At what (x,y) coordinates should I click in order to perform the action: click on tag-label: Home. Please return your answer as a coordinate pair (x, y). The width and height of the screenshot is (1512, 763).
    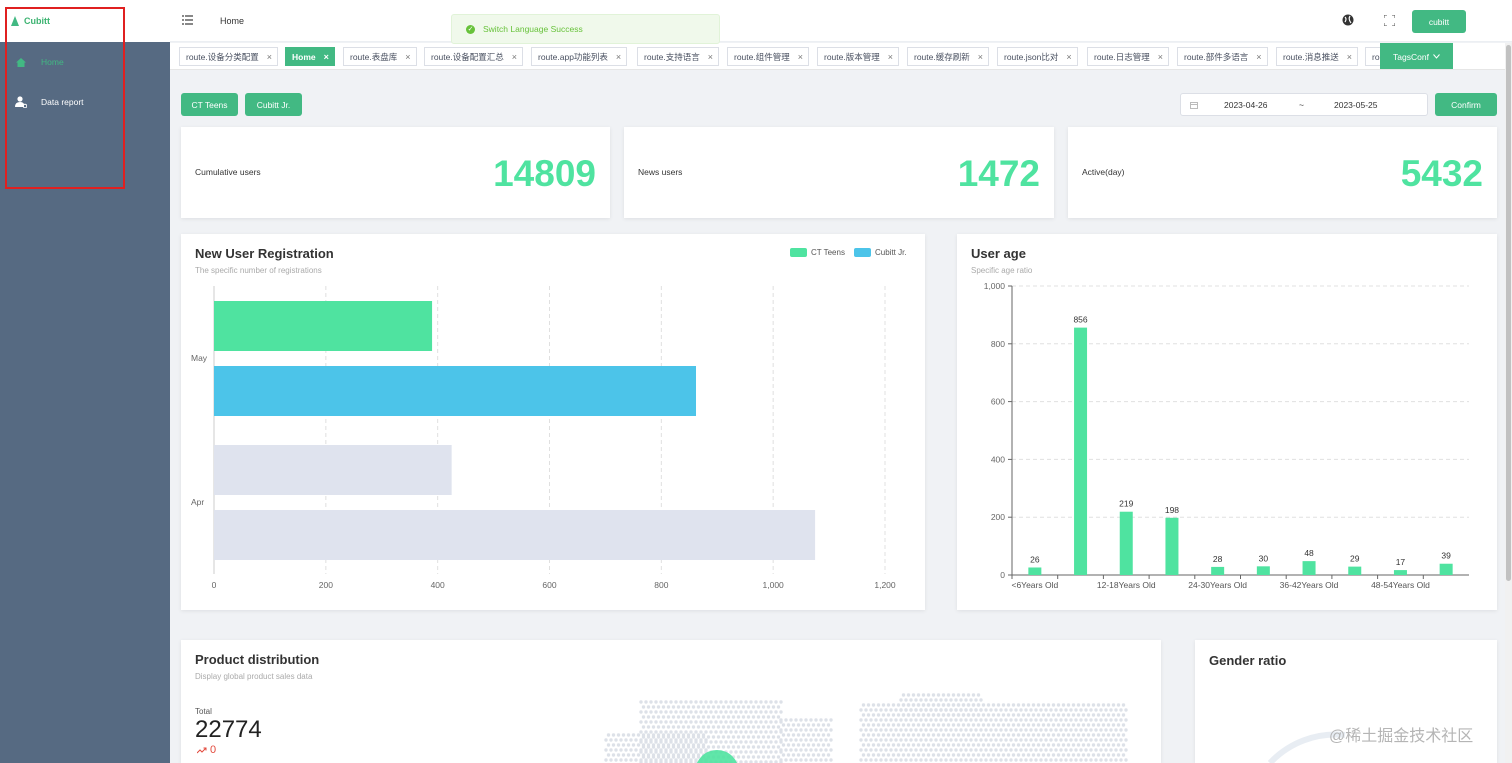
    Looking at the image, I should click on (304, 56).